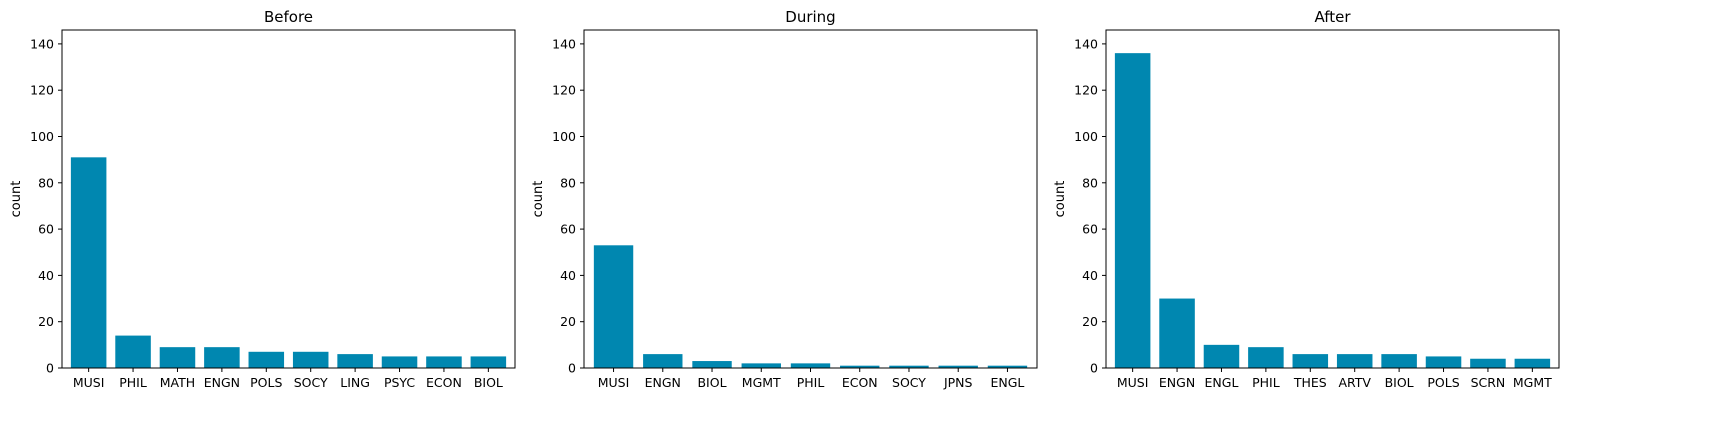 This screenshot has height=439, width=1713. What do you see at coordinates (1488, 382) in the screenshot?
I see `x-tick-label: SCRN` at bounding box center [1488, 382].